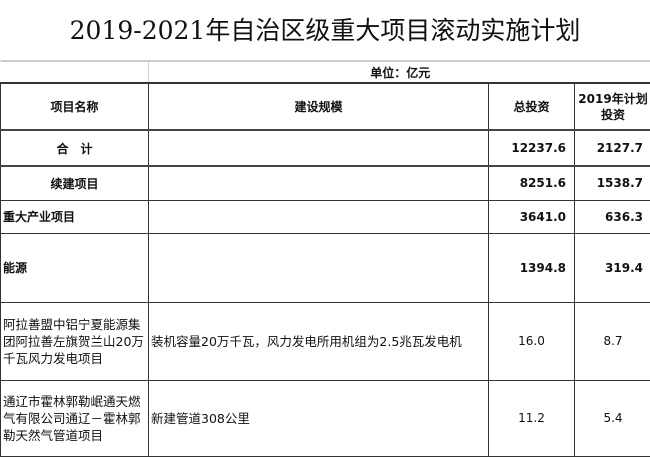 Image resolution: width=650 pixels, height=457 pixels. What do you see at coordinates (532, 341) in the screenshot?
I see `row-total: 16.0` at bounding box center [532, 341].